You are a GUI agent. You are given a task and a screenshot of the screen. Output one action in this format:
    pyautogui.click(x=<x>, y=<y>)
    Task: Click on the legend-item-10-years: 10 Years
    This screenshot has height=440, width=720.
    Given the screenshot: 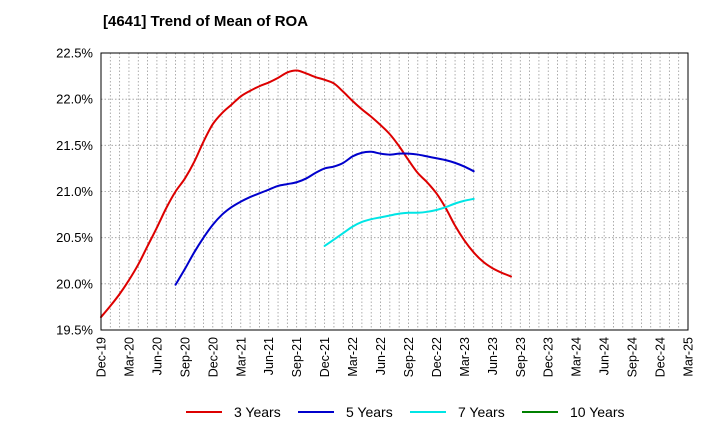 What is the action you would take?
    pyautogui.click(x=573, y=412)
    